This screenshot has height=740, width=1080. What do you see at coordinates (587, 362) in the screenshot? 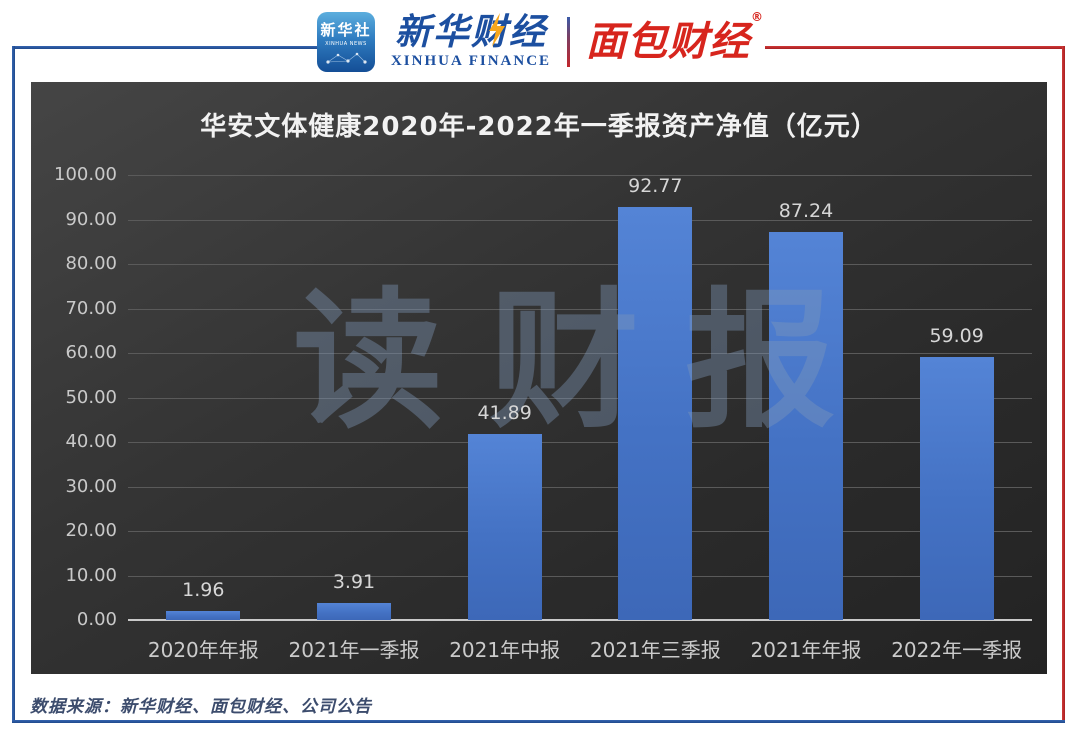
I see `watermark: 读财报` at bounding box center [587, 362].